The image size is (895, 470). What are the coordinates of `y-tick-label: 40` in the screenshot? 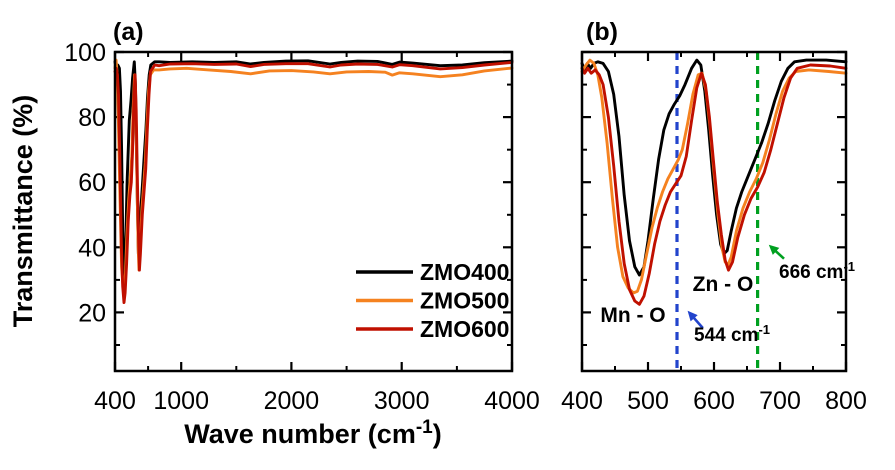 It's located at (92, 248).